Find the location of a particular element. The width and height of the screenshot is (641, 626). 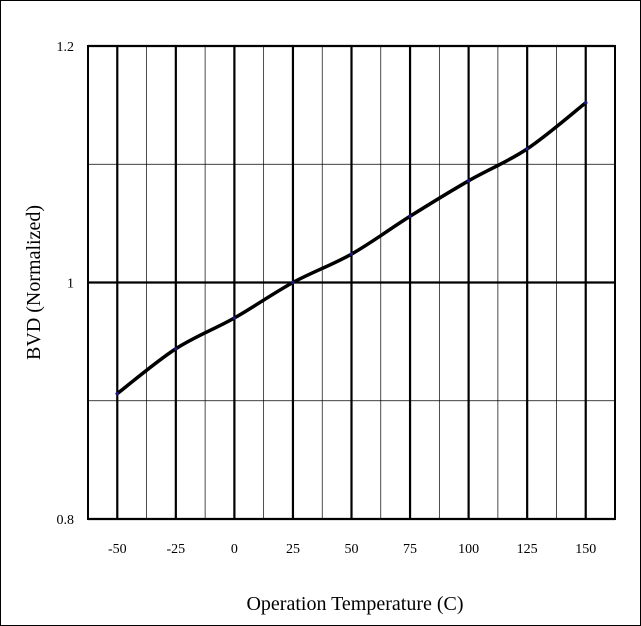

x-tick-label: 25 is located at coordinates (293, 549).